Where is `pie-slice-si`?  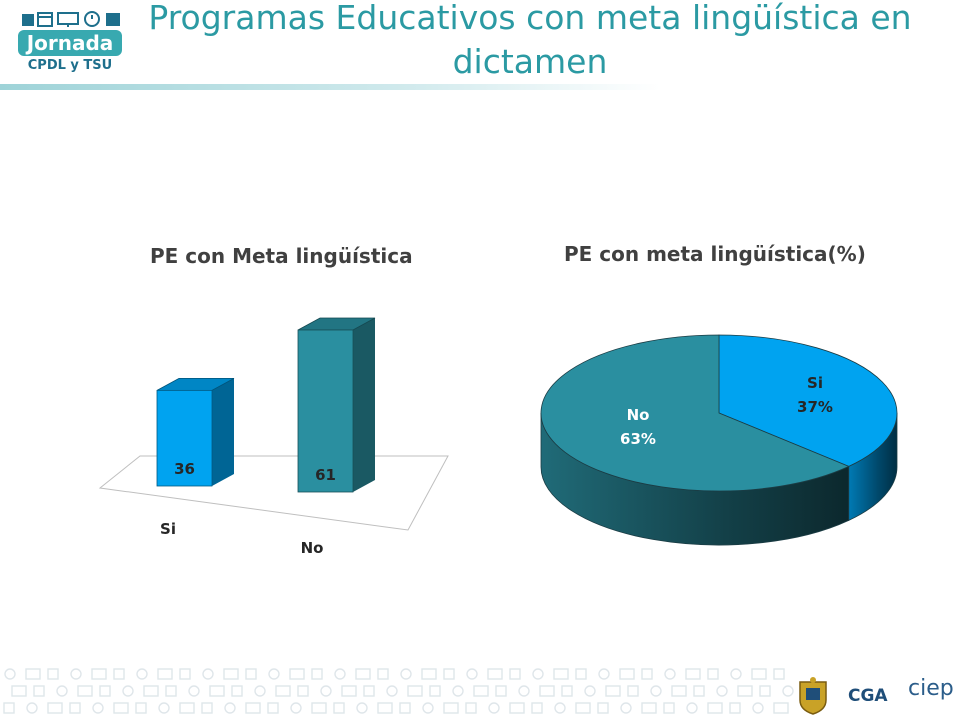 pie-slice-si is located at coordinates (808, 400).